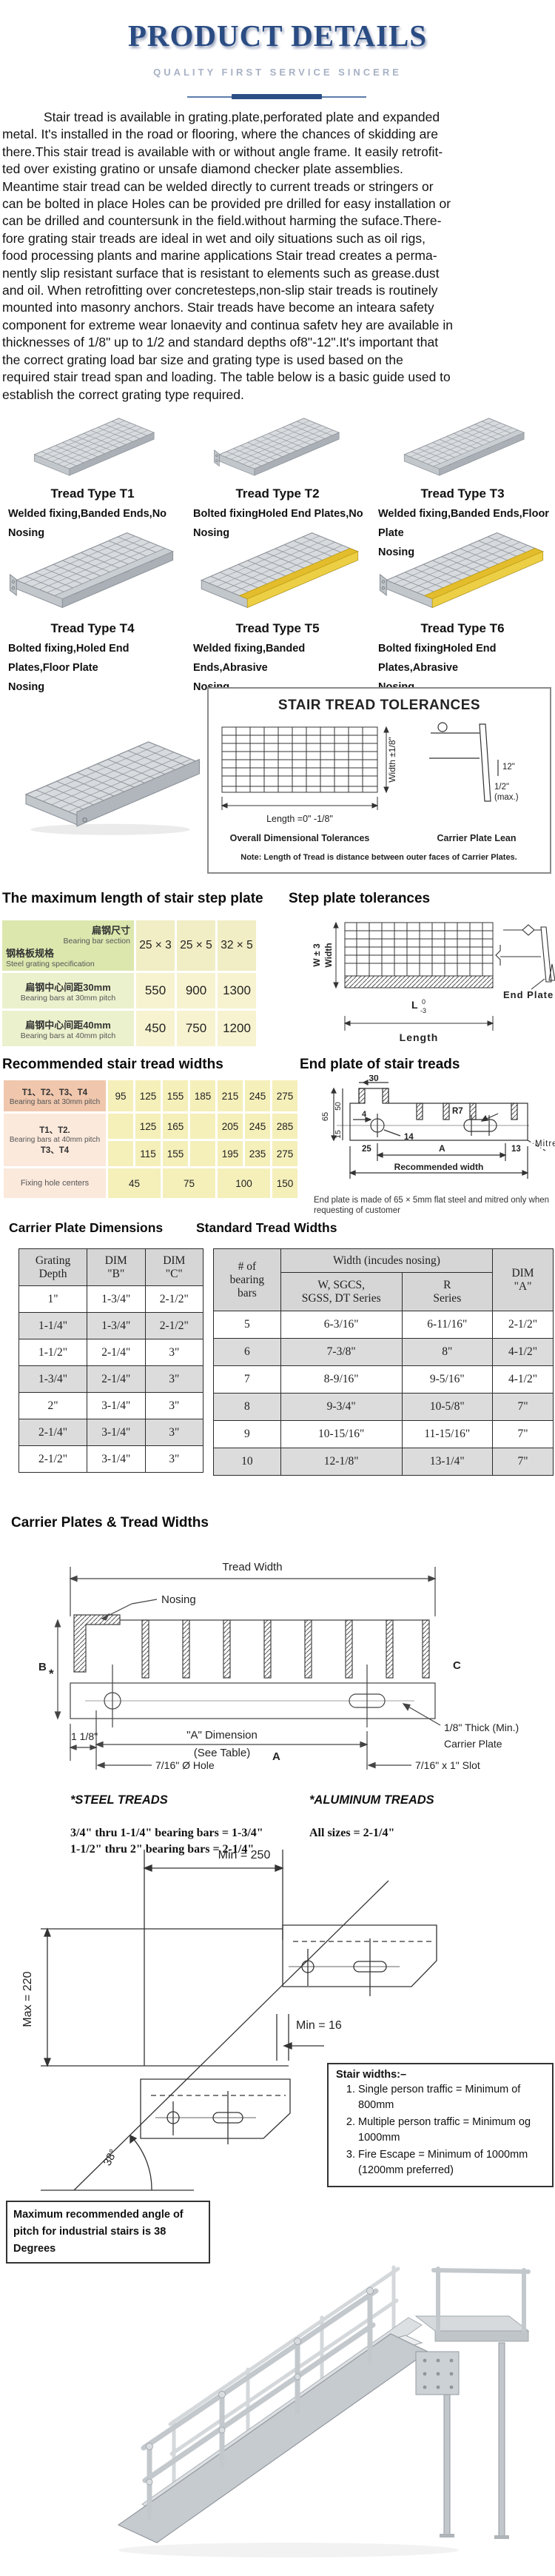 This screenshot has height=2576, width=555. What do you see at coordinates (462, 448) in the screenshot?
I see `tread-photo-t3` at bounding box center [462, 448].